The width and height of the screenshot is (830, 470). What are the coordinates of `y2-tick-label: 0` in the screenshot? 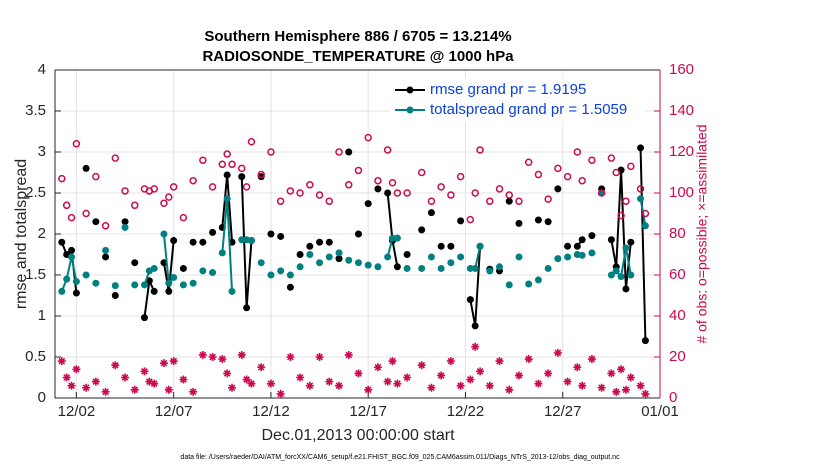 It's located at (673, 397).